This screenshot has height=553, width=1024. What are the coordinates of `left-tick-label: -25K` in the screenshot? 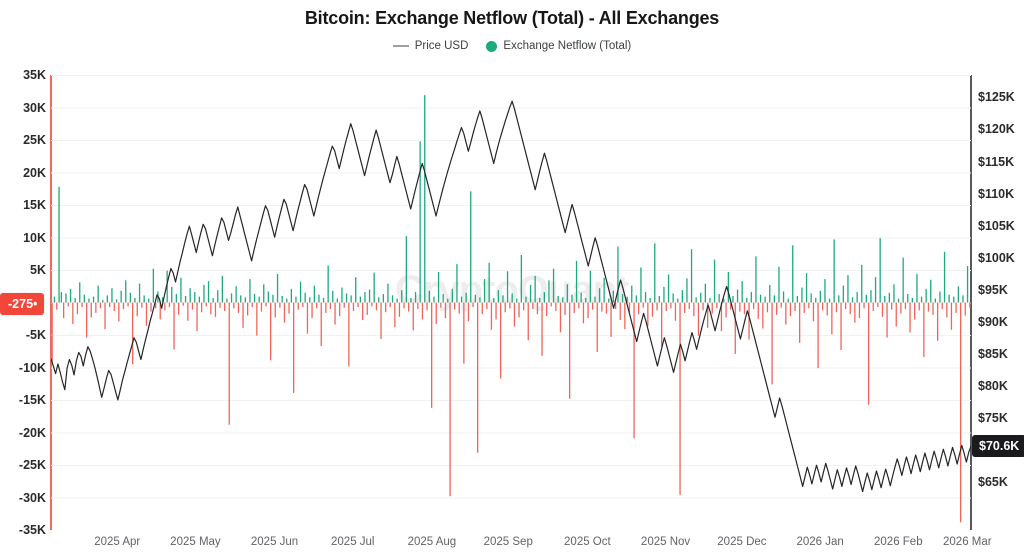 It's located at (32, 465).